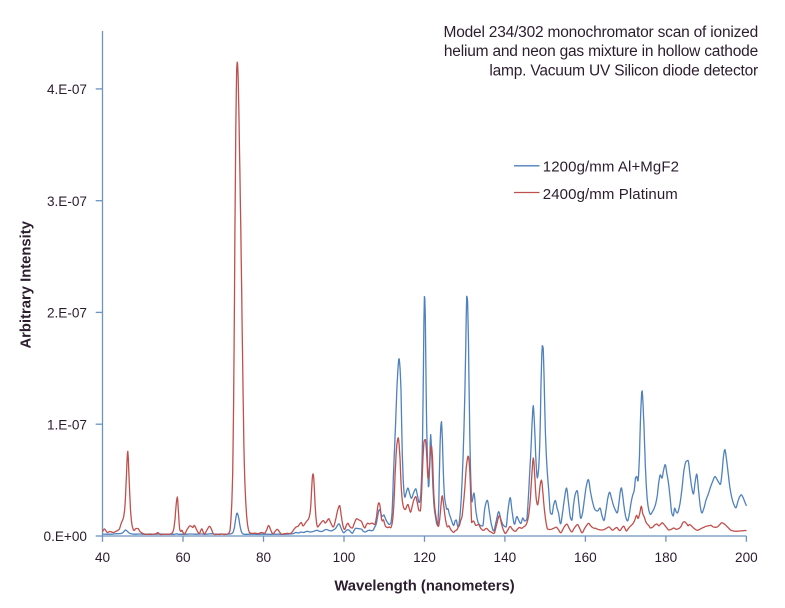 The width and height of the screenshot is (785, 608). Describe the element at coordinates (666, 557) in the screenshot. I see `svg-text: 180` at that location.